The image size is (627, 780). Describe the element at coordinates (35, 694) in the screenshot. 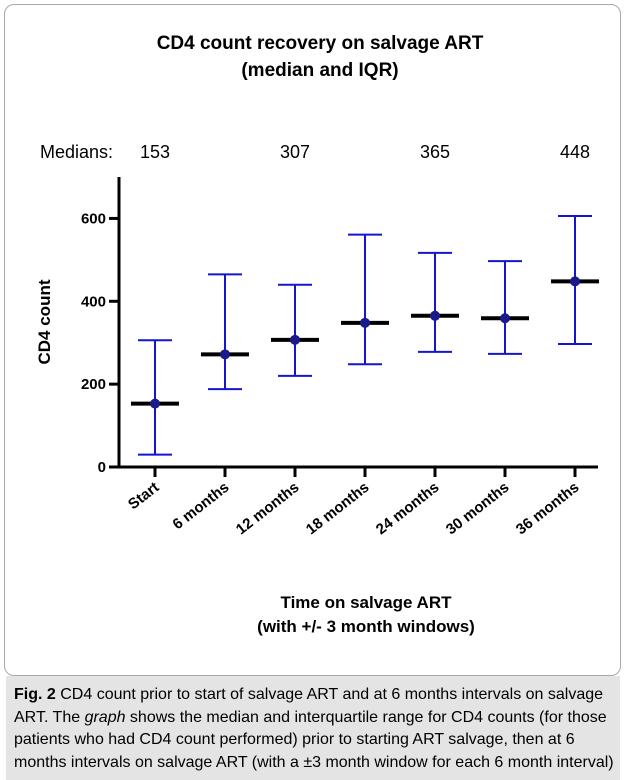

I see `caption-label: Fig. 2` at that location.